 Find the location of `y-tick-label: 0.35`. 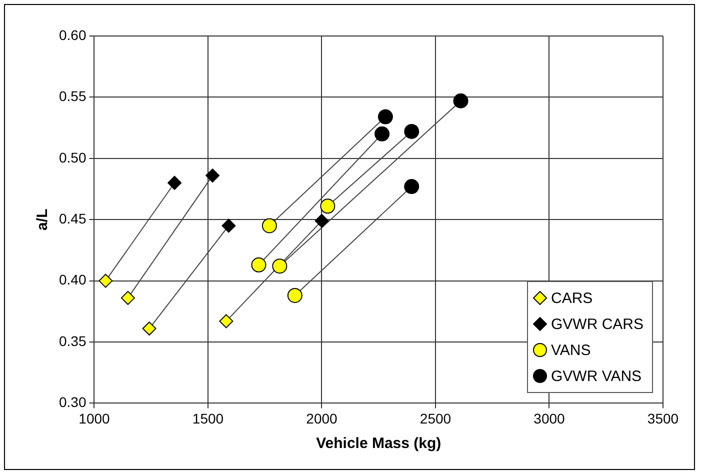

y-tick-label: 0.35 is located at coordinates (72, 340).